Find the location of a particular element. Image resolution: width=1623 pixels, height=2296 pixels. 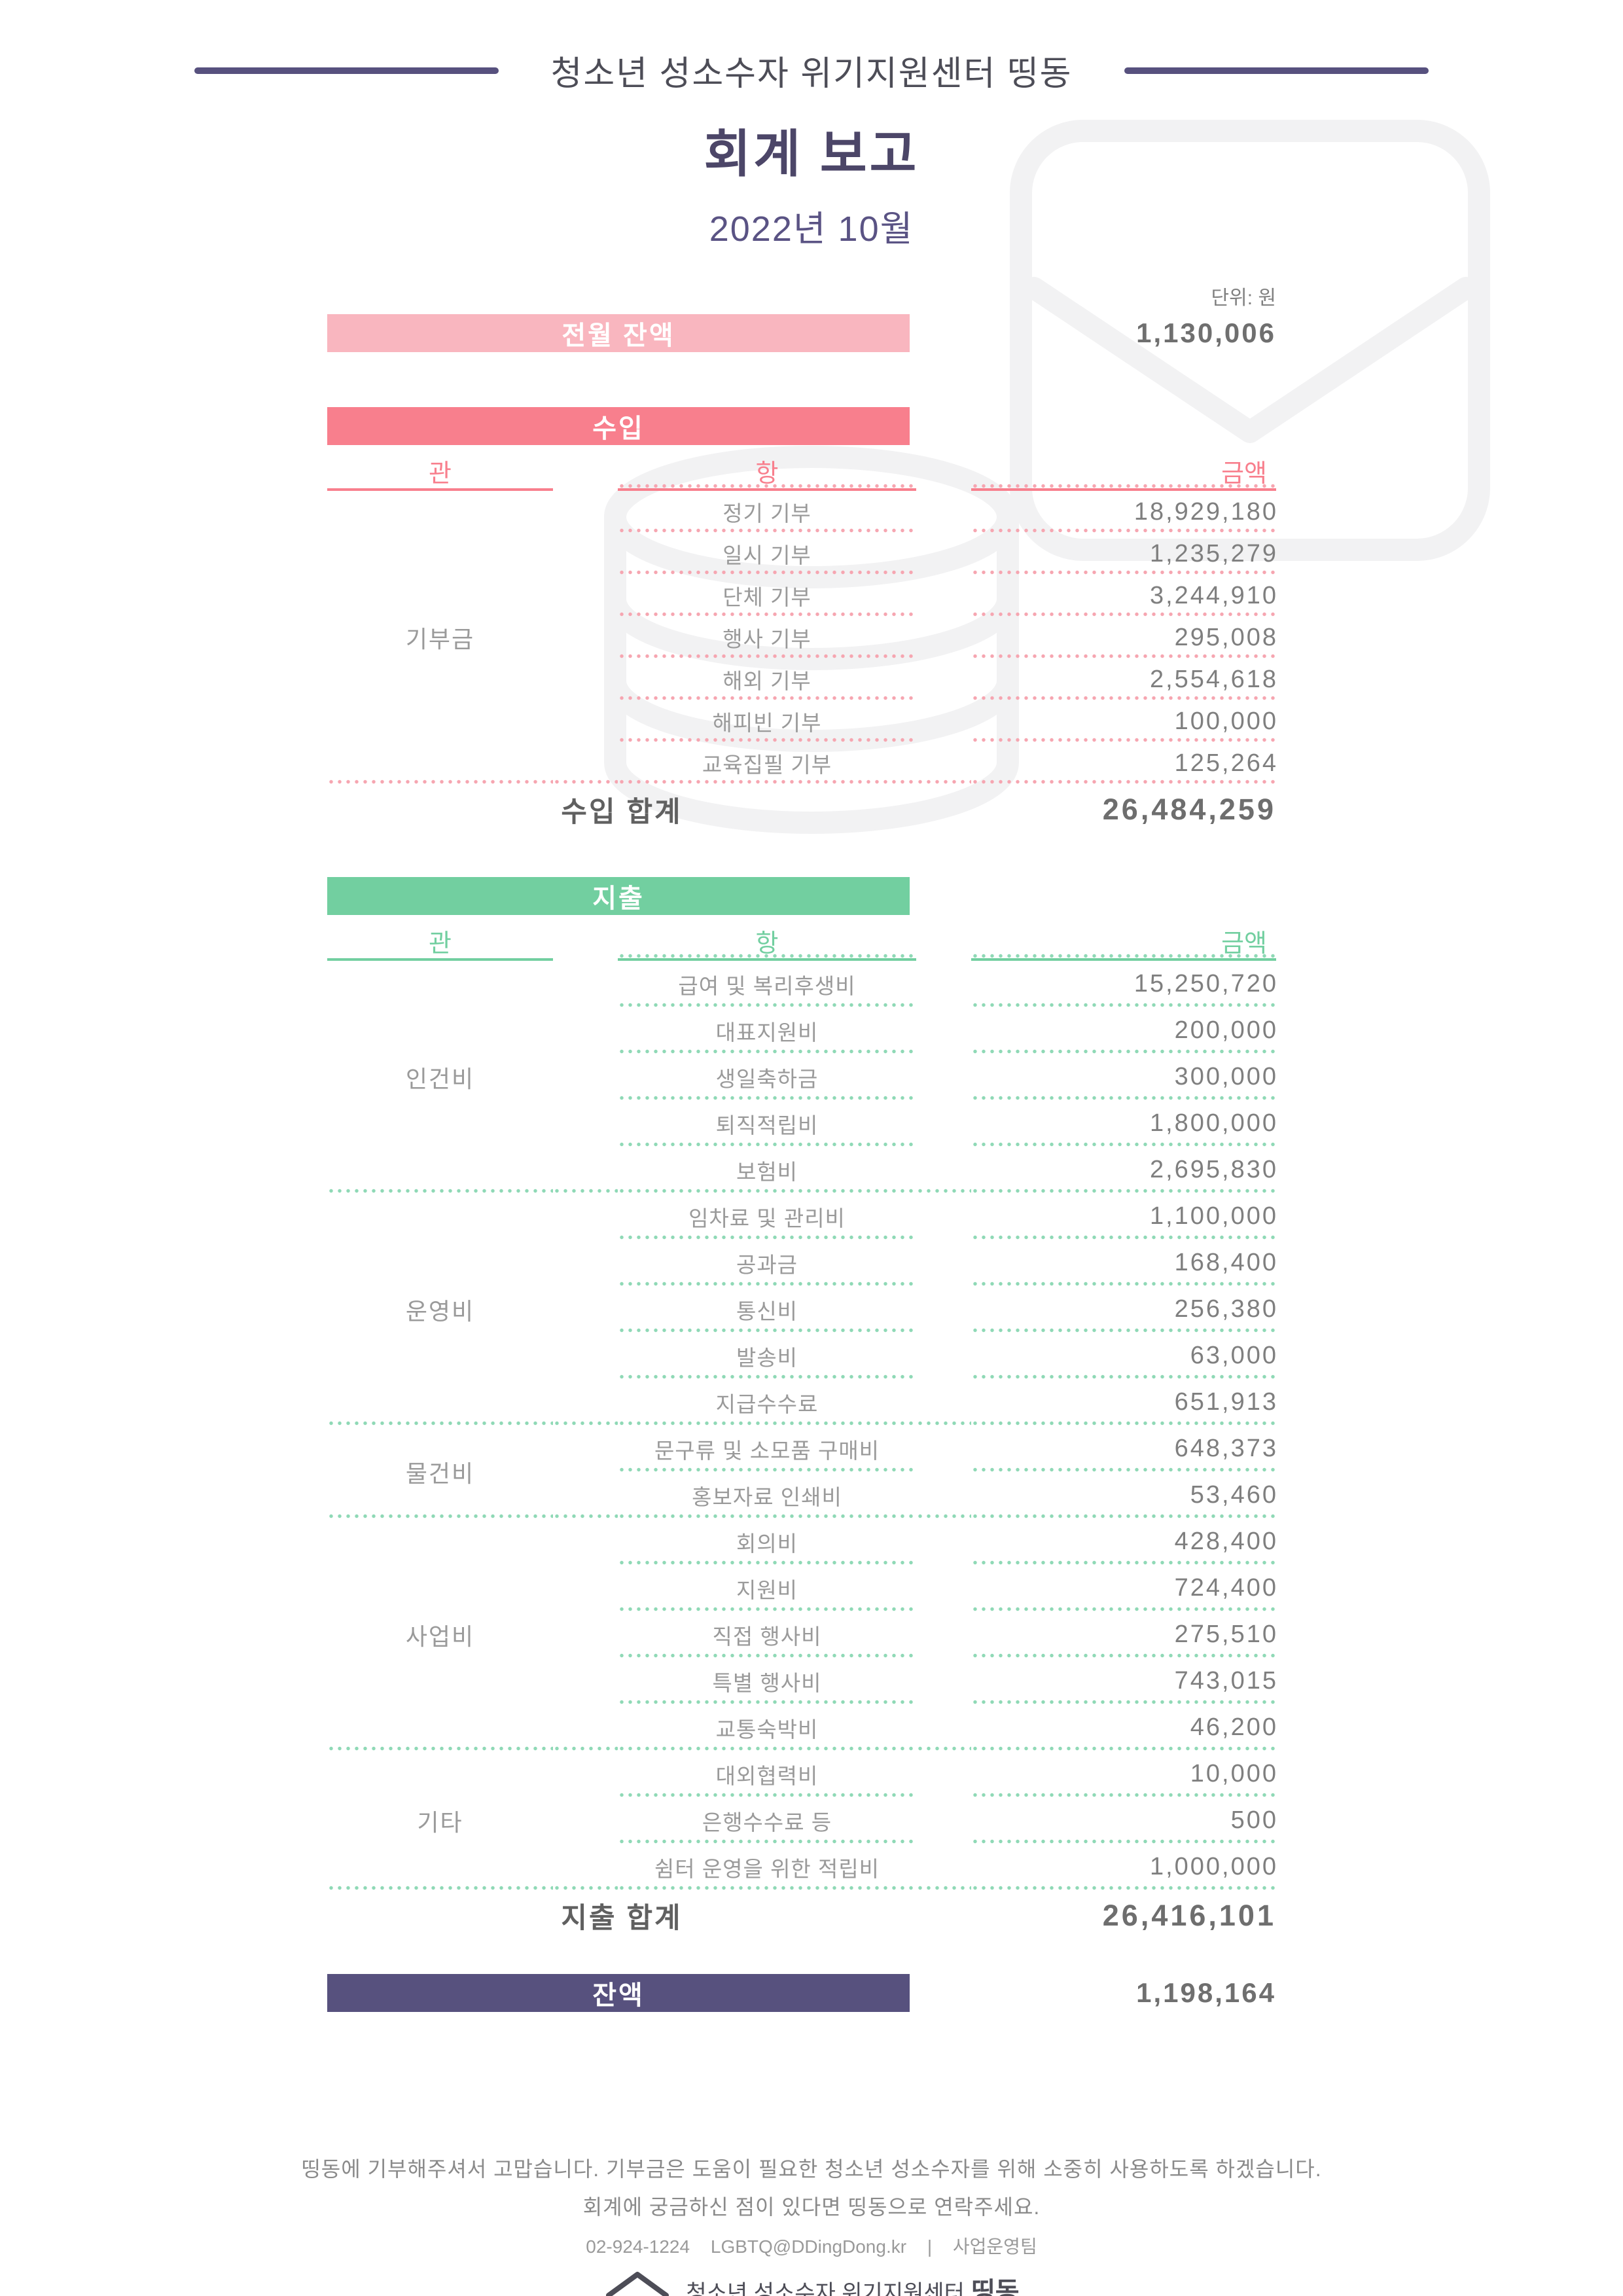

balance-row: 잔액 1,198,164 is located at coordinates (801, 1993).